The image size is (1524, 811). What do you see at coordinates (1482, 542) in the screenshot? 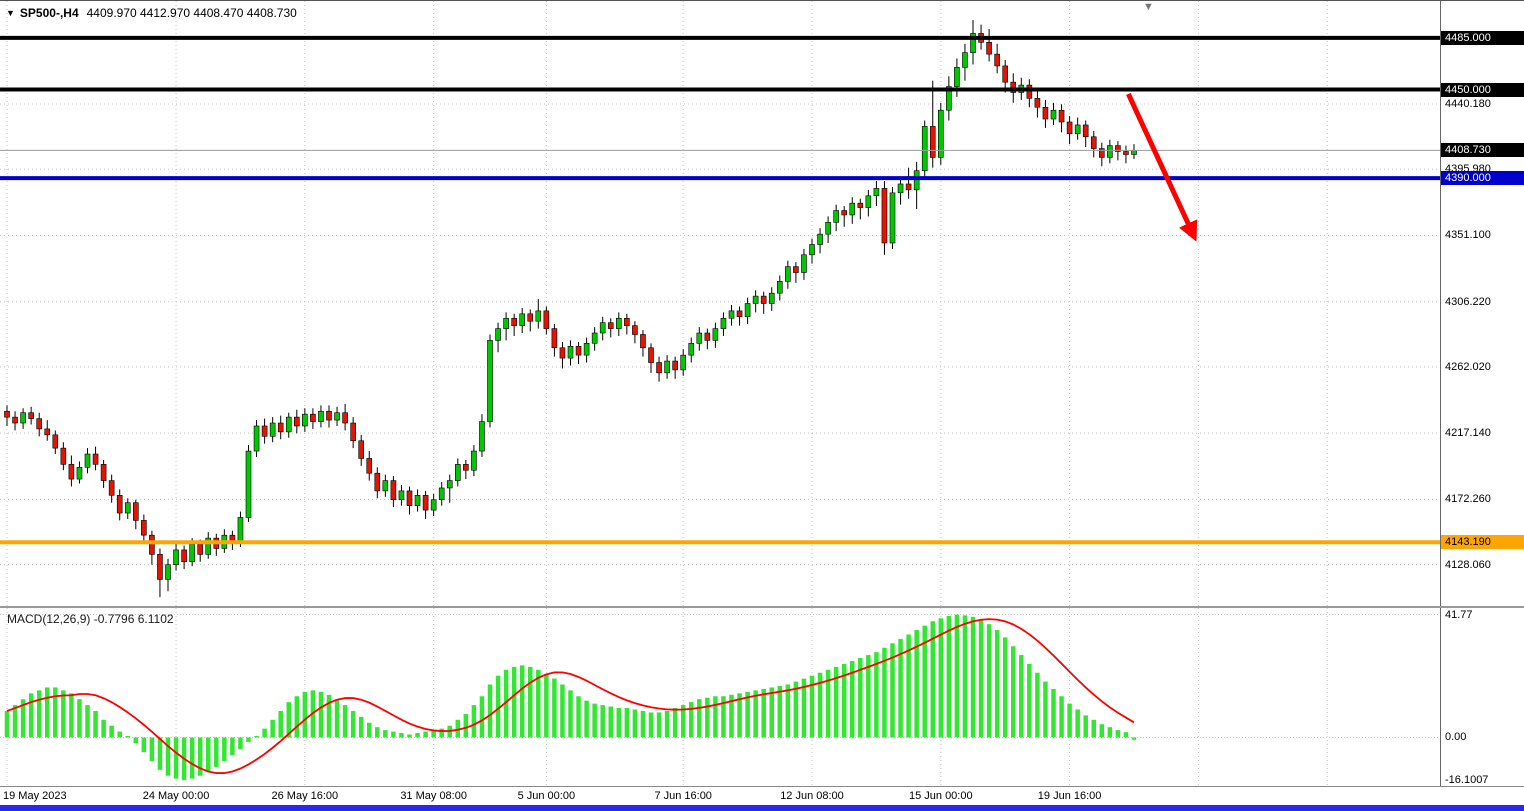
I see `price-level-badge: 4143.190` at bounding box center [1482, 542].